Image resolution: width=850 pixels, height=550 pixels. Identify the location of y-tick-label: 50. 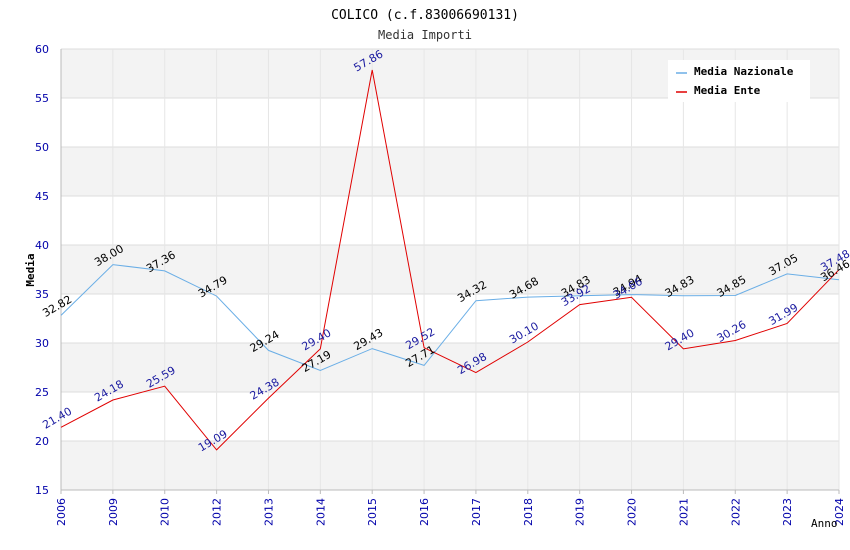
(42, 147).